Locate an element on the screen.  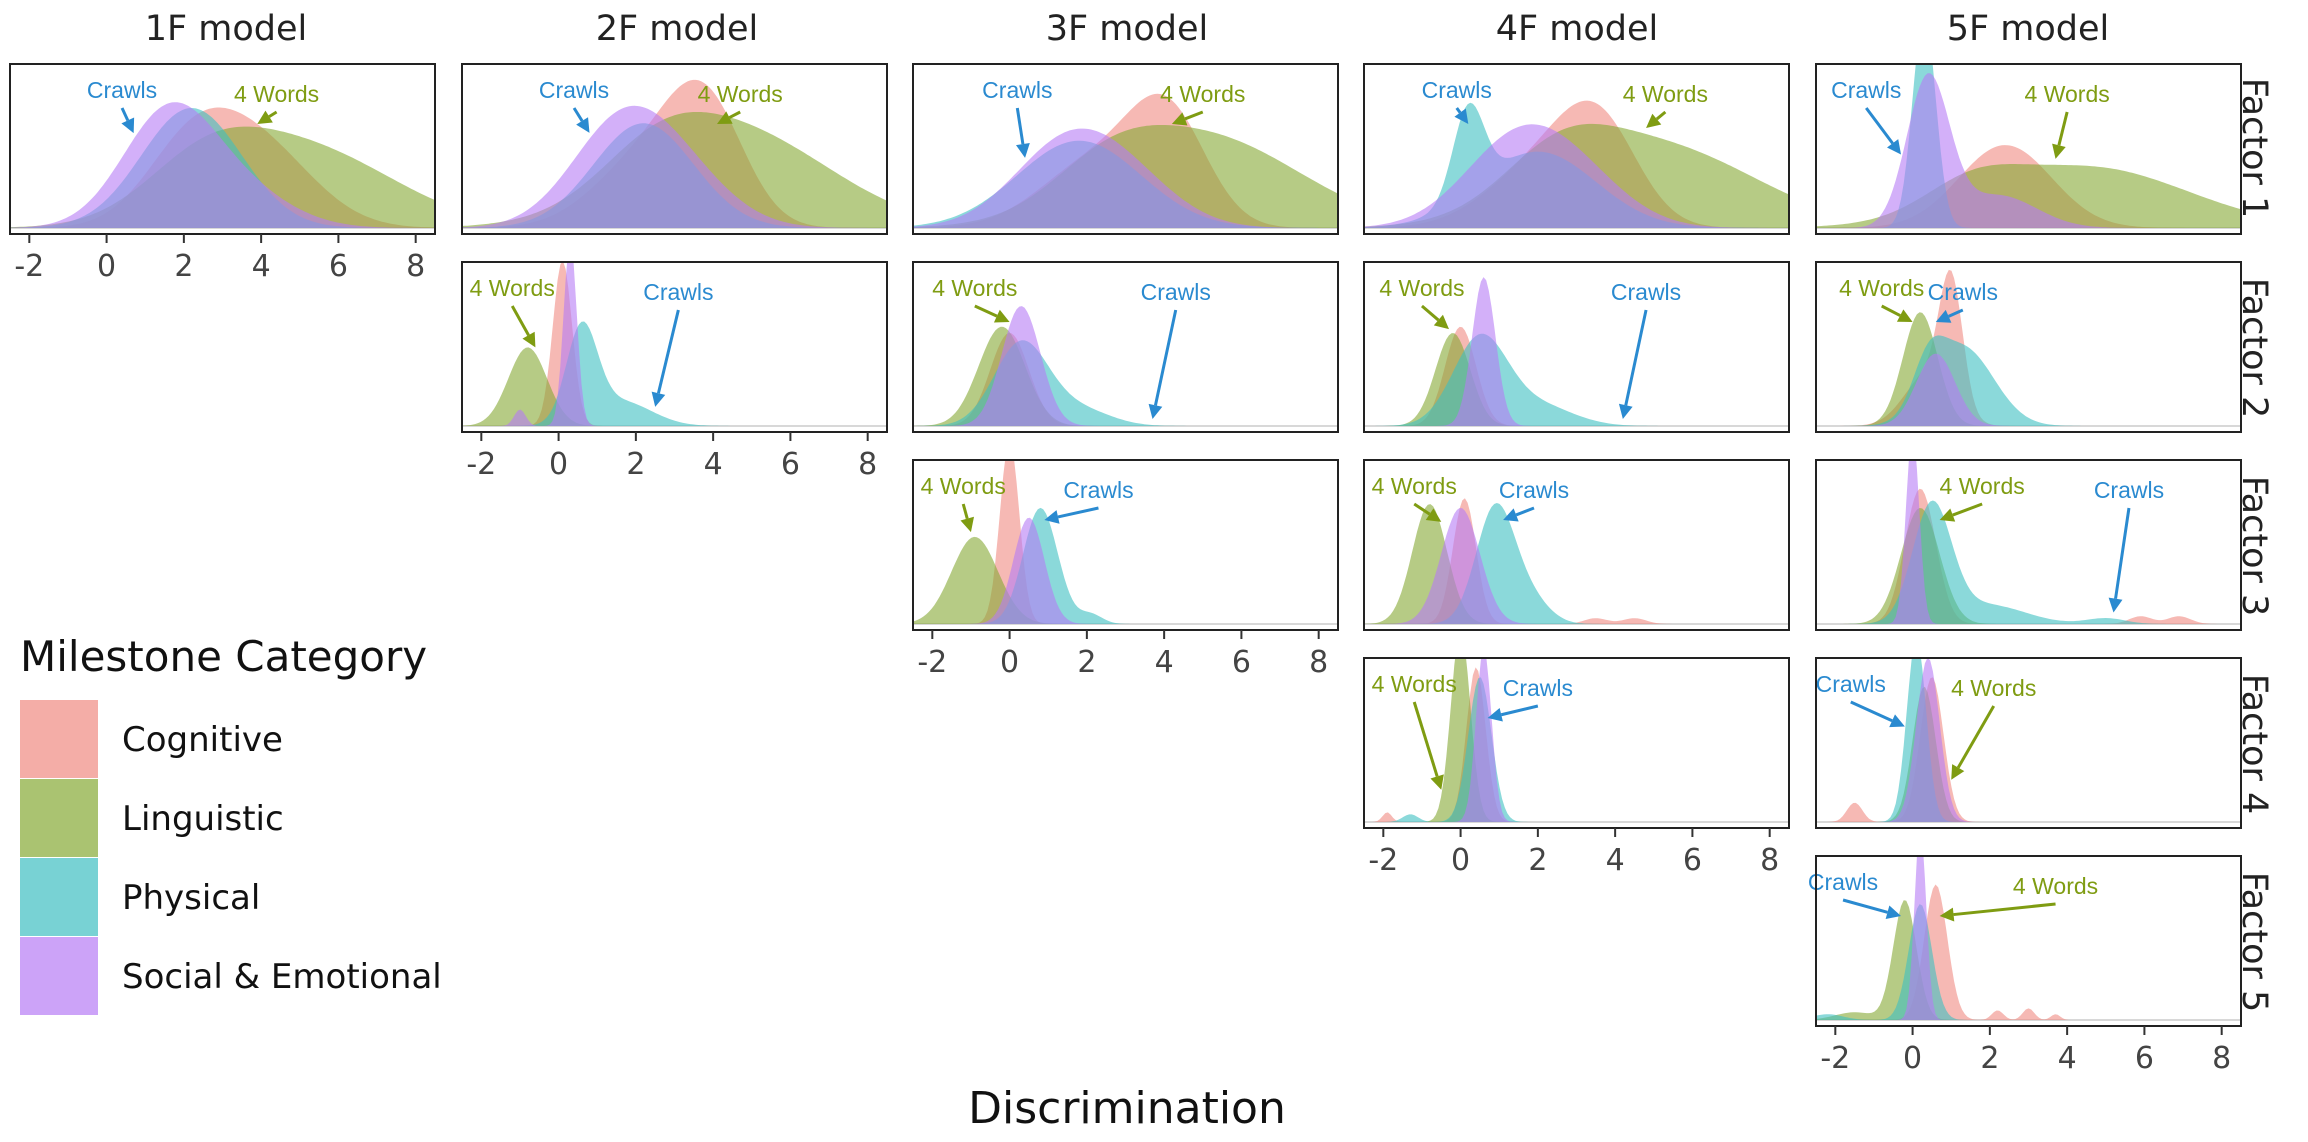
legend-item-linguistic: Linguistic is located at coordinates (152, 818).